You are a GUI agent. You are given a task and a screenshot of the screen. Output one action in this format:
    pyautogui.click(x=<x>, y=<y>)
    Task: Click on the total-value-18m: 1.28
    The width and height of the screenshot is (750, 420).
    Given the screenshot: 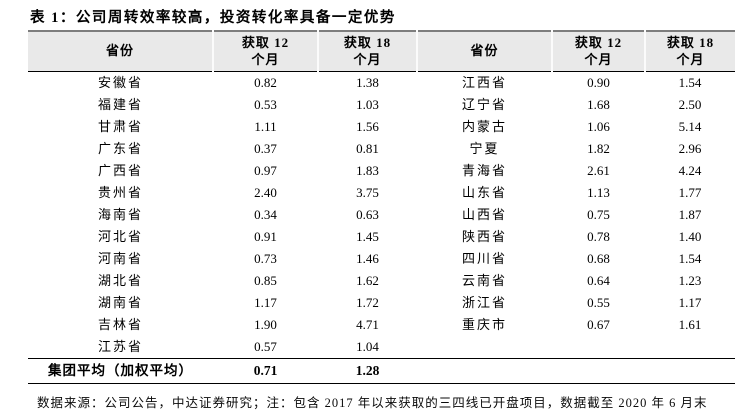 What is the action you would take?
    pyautogui.click(x=367, y=371)
    